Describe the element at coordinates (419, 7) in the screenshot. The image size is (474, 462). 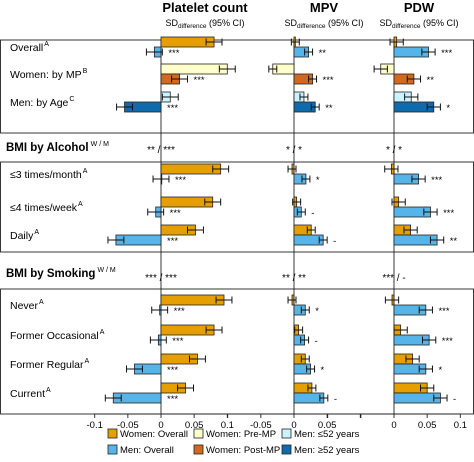
I see `panel-title: PDW` at that location.